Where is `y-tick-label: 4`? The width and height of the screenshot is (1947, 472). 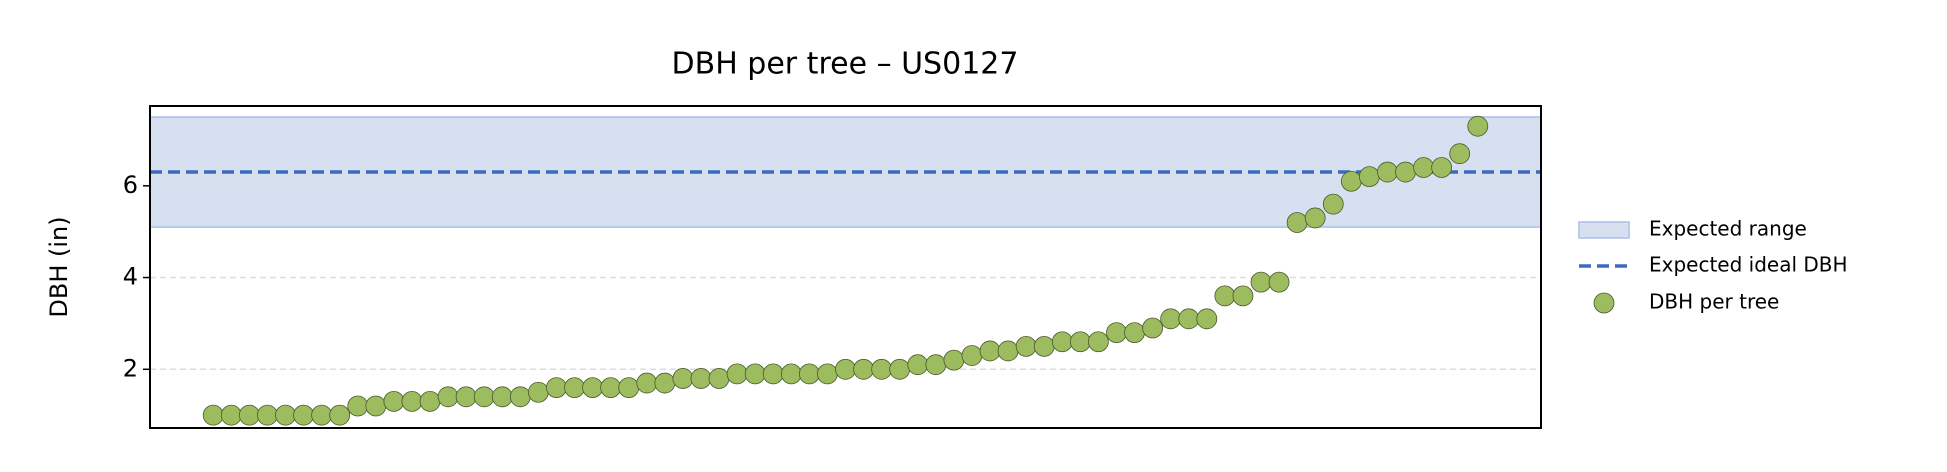 y-tick-label: 4 is located at coordinates (130, 277).